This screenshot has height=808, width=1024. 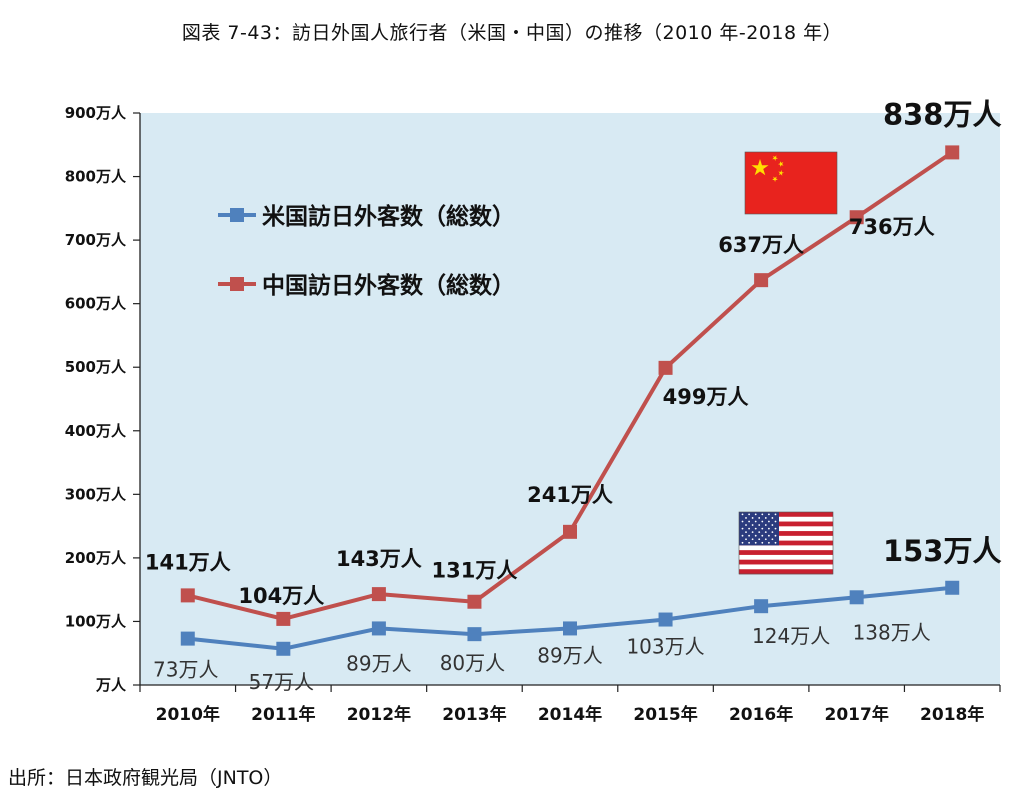 What do you see at coordinates (475, 571) in the screenshot?
I see `data-label-cn: 131万人` at bounding box center [475, 571].